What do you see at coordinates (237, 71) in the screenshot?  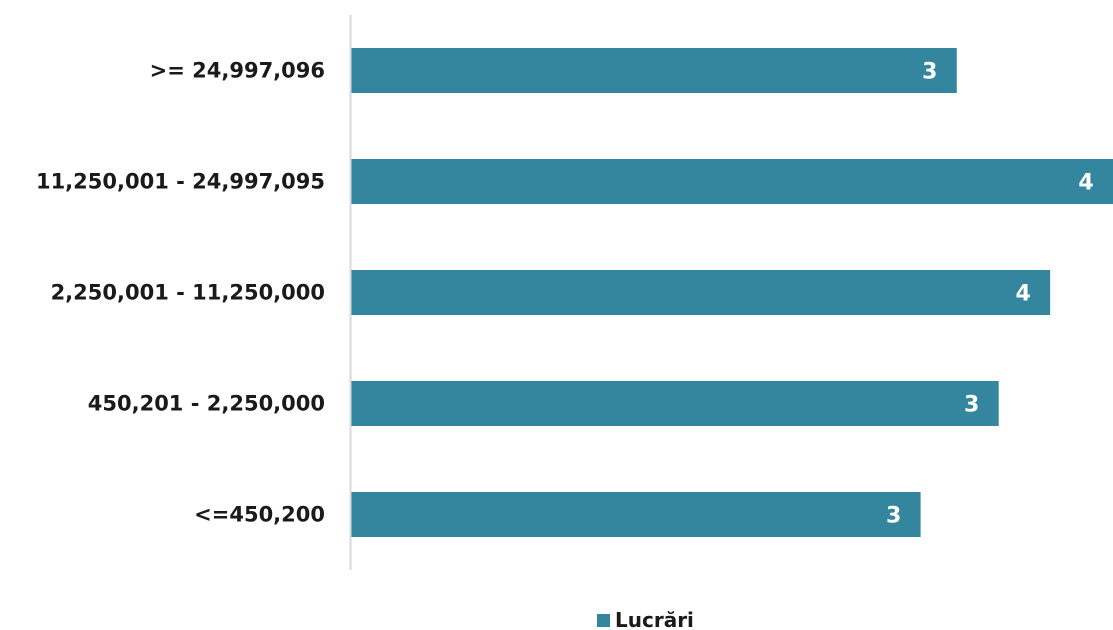 I see `category-label: >= 24,997,096` at bounding box center [237, 71].